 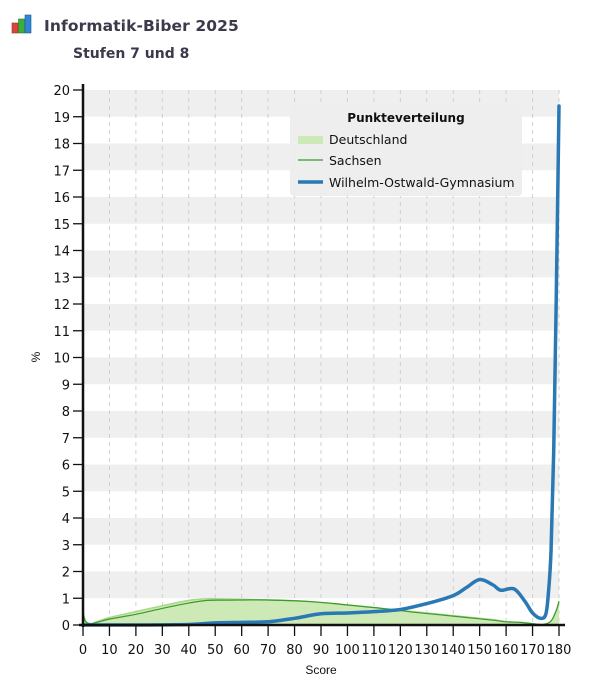 What do you see at coordinates (66, 626) in the screenshot?
I see `y-tick-label: 0` at bounding box center [66, 626].